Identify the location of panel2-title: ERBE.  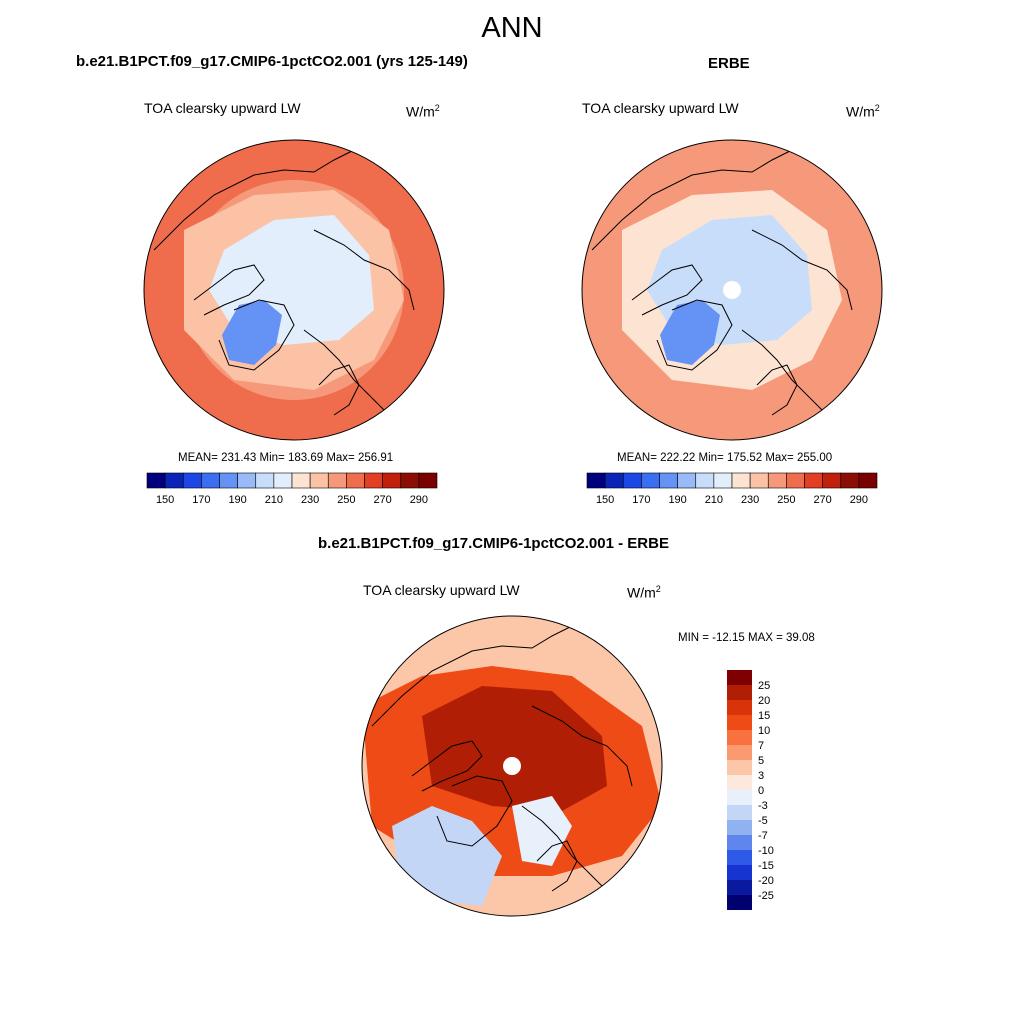
(729, 63).